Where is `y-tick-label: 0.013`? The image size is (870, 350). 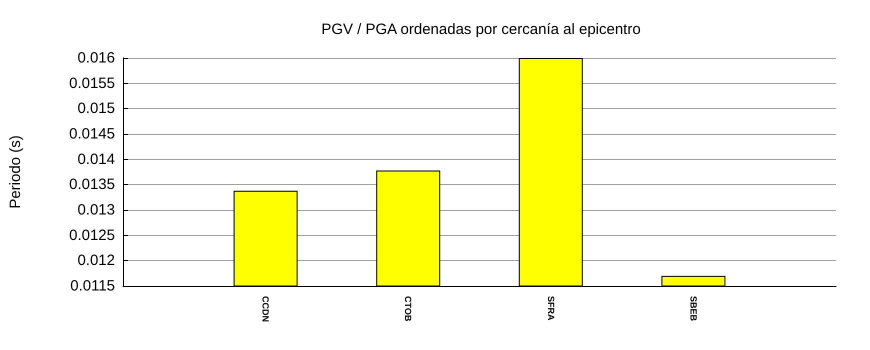 y-tick-label: 0.013 is located at coordinates (96, 210).